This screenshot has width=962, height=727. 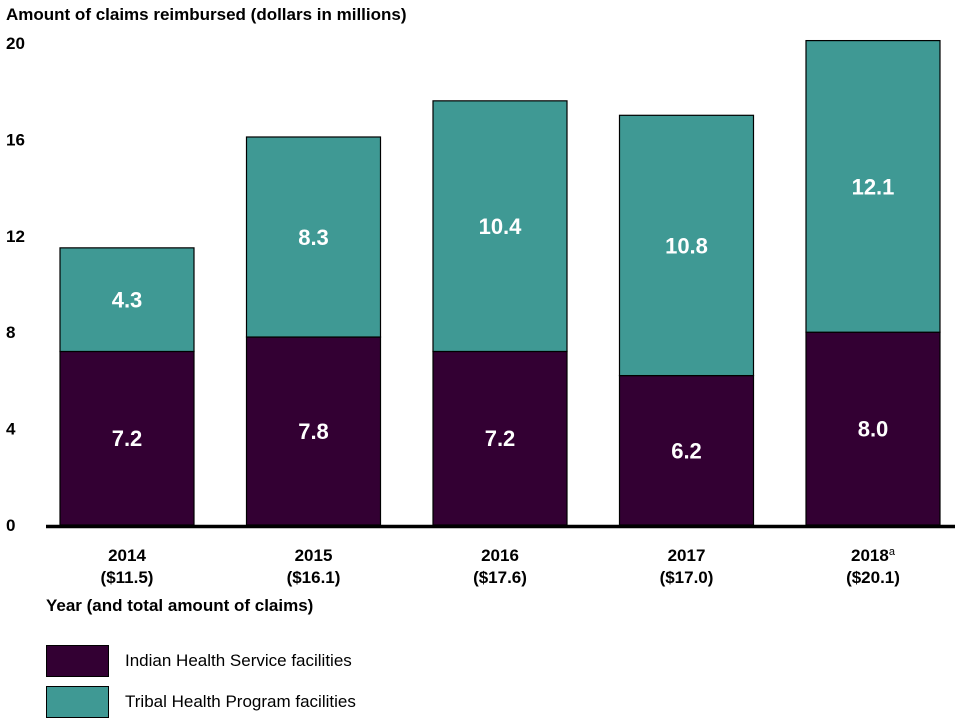 I want to click on bar-value-label-ihs-2018: 8.0, so click(x=873, y=429).